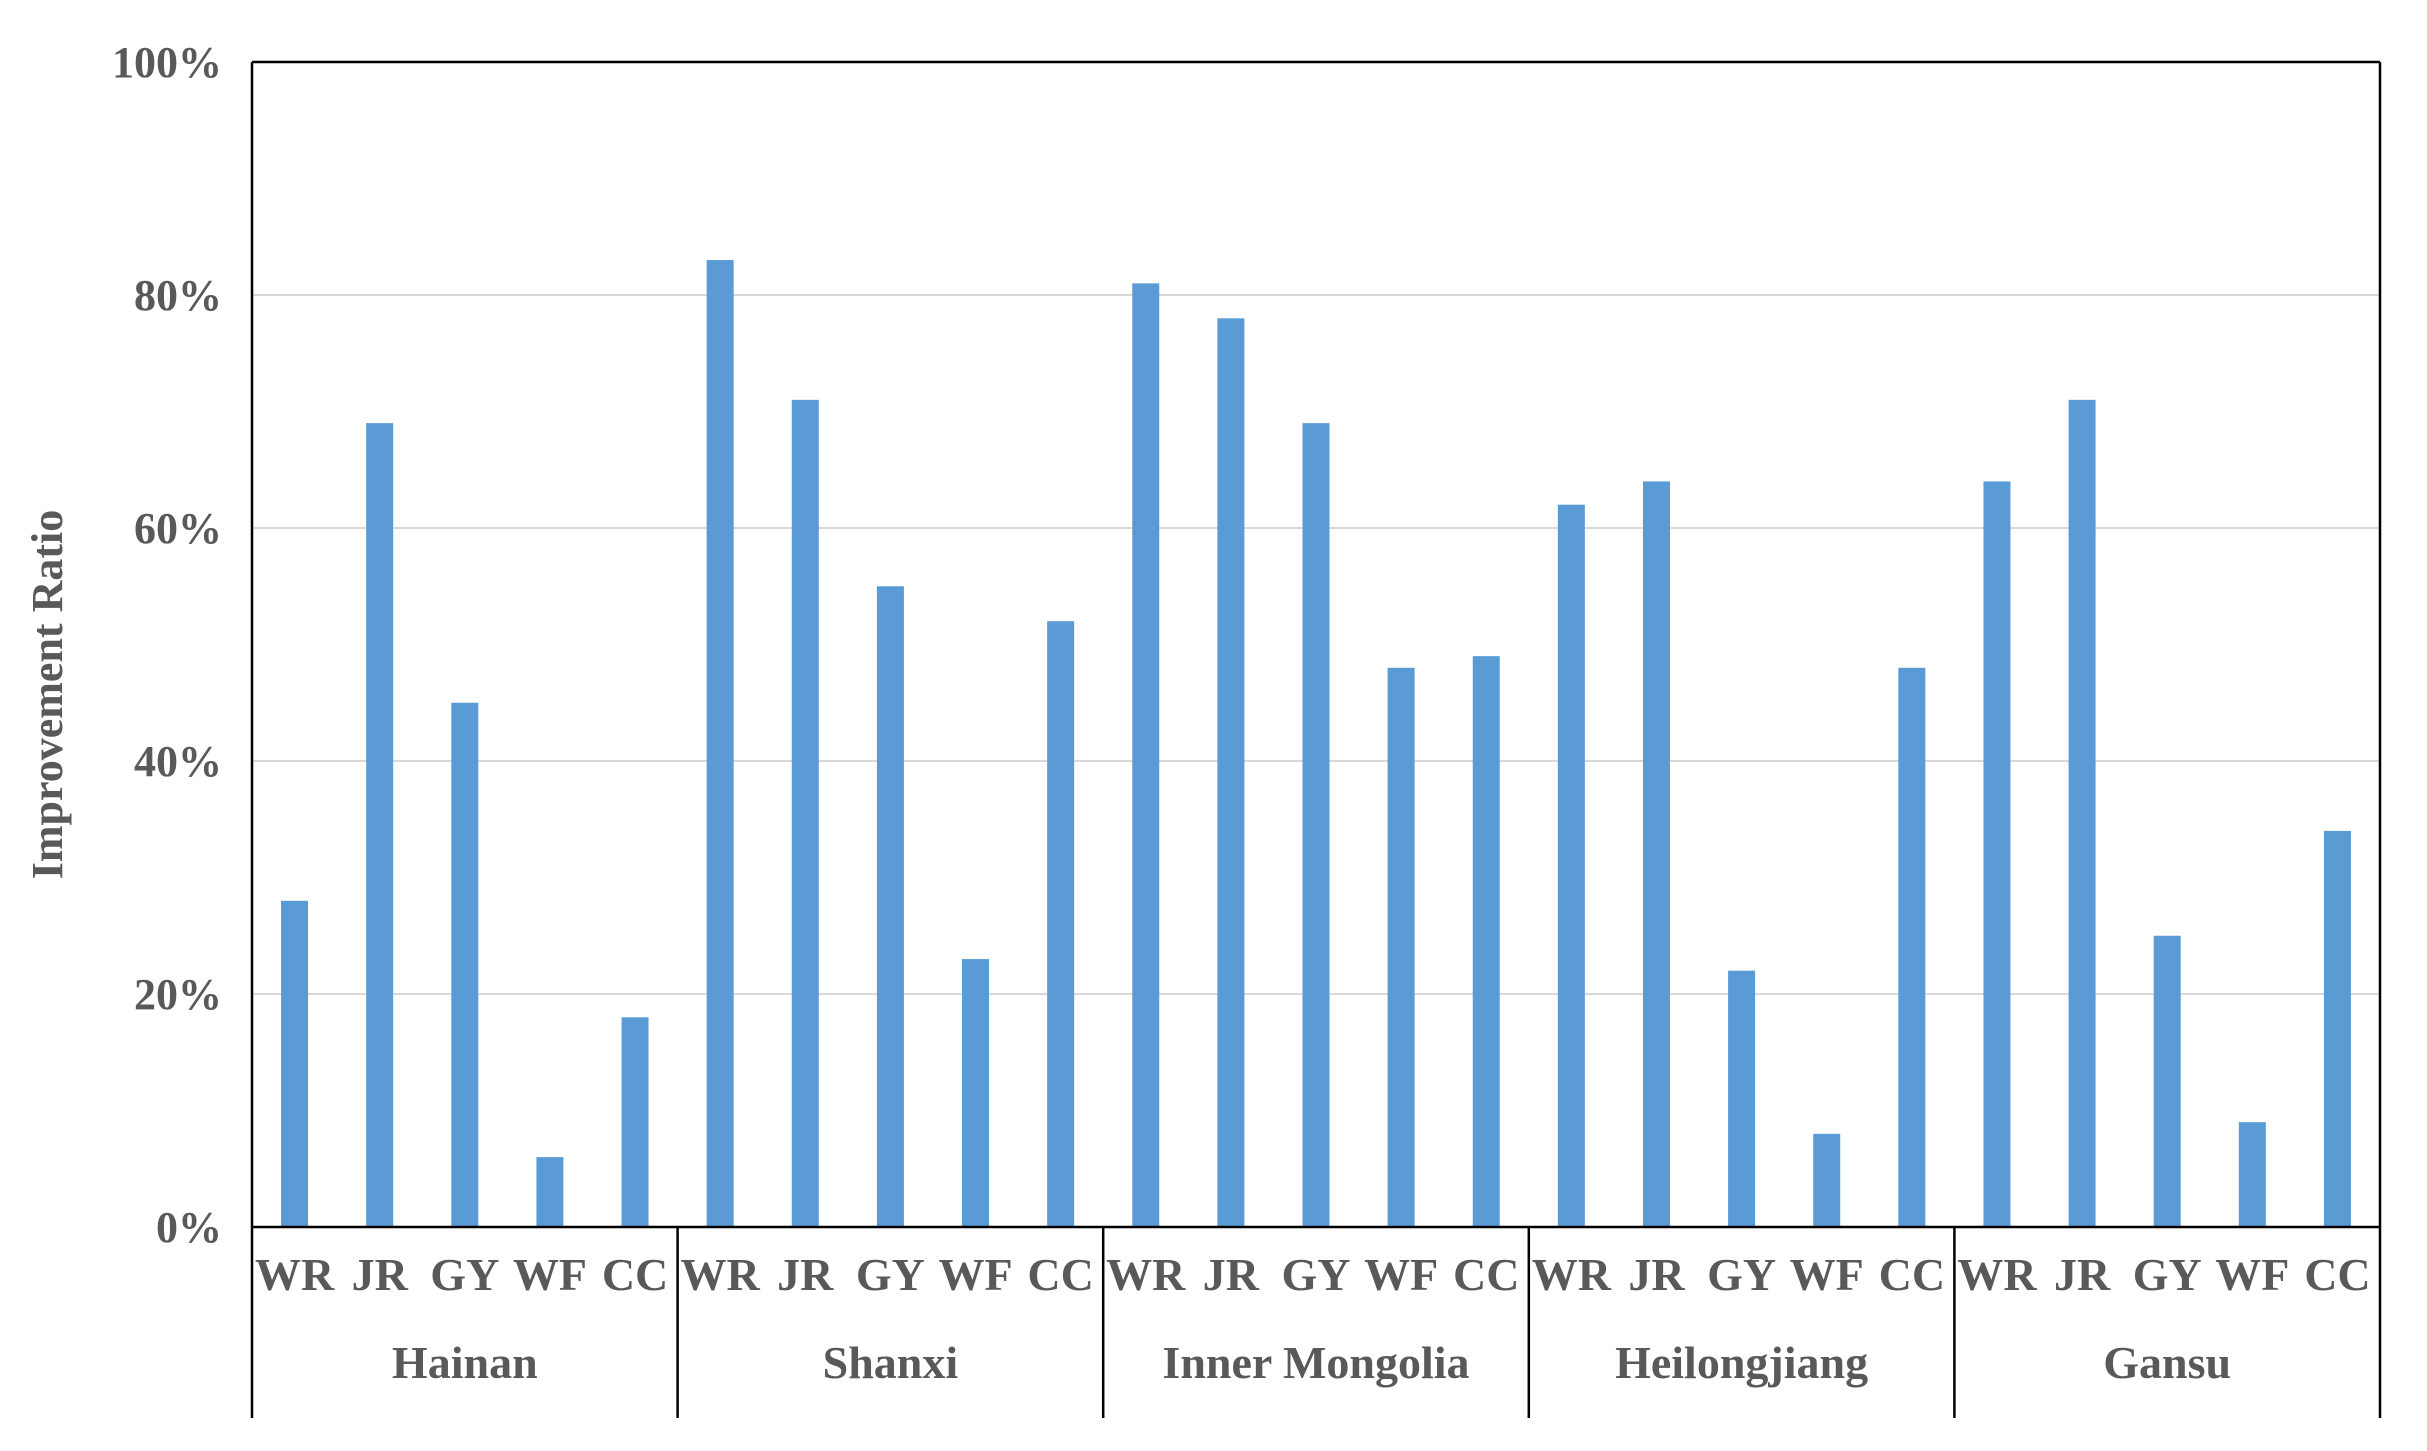 The image size is (2427, 1451). I want to click on y-tick-label: 60%, so click(178, 528).